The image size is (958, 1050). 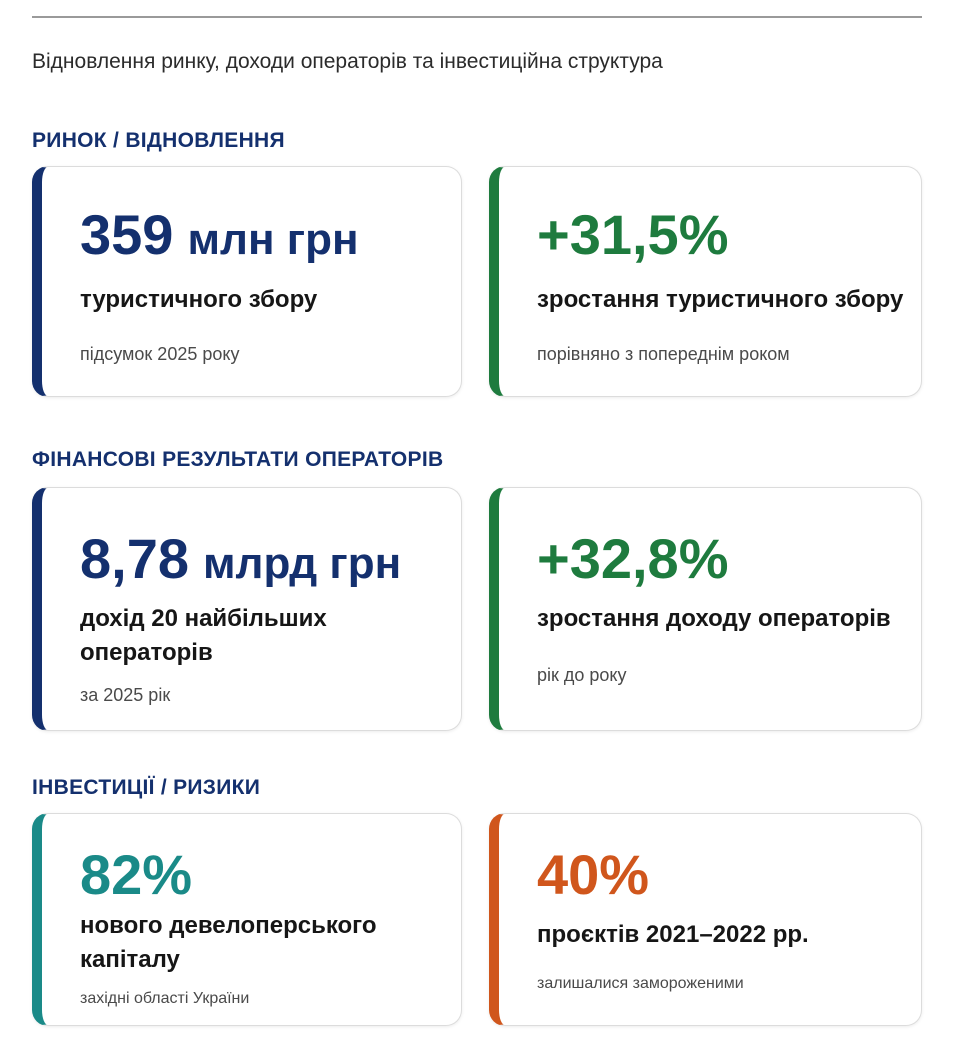 What do you see at coordinates (477, 17) in the screenshot?
I see `top-divider` at bounding box center [477, 17].